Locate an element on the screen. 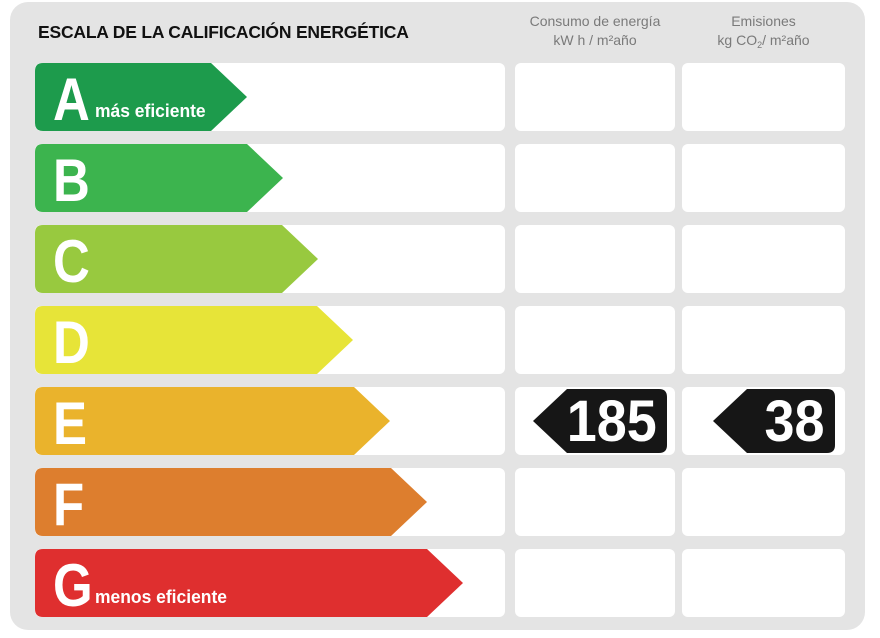  rating-cell-d: D is located at coordinates (270, 341).